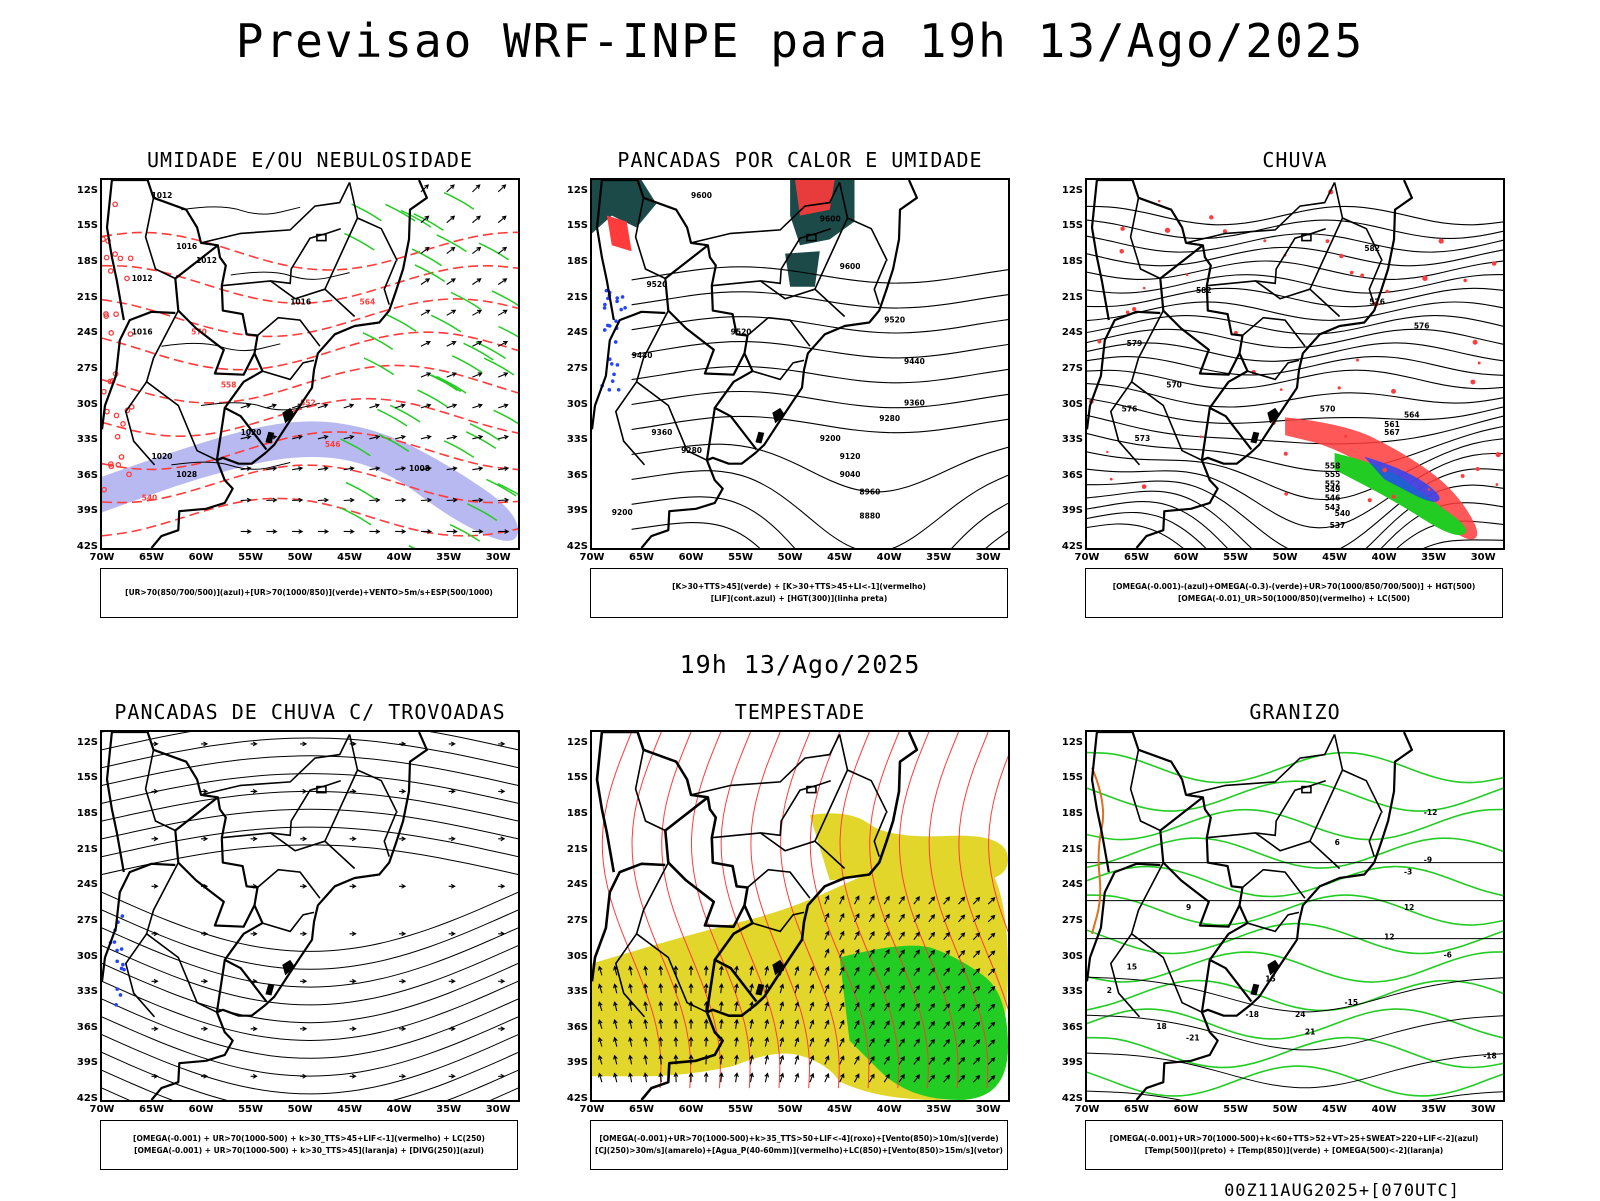  What do you see at coordinates (1300, 1014) in the screenshot?
I see `contour-label: 24` at bounding box center [1300, 1014].